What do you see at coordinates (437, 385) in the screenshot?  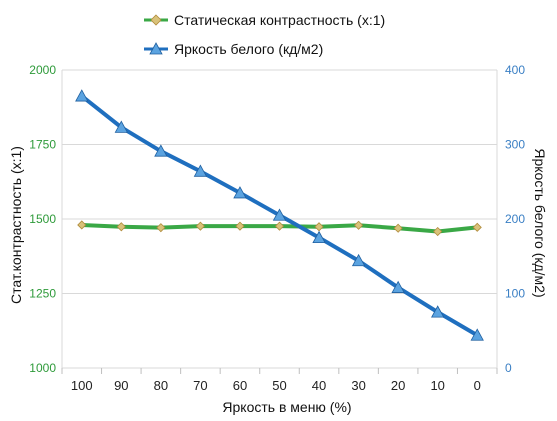 I see `x-tick-label: 10` at bounding box center [437, 385].